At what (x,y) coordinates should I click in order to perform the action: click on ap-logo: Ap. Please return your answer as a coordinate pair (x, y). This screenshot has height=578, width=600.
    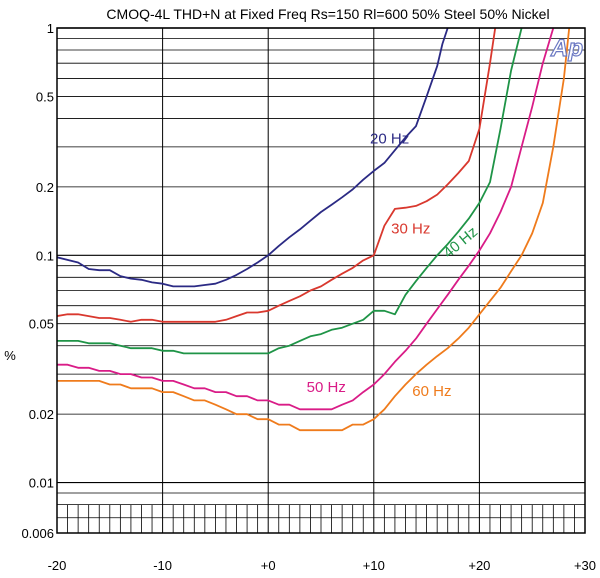
    Looking at the image, I should click on (566, 48).